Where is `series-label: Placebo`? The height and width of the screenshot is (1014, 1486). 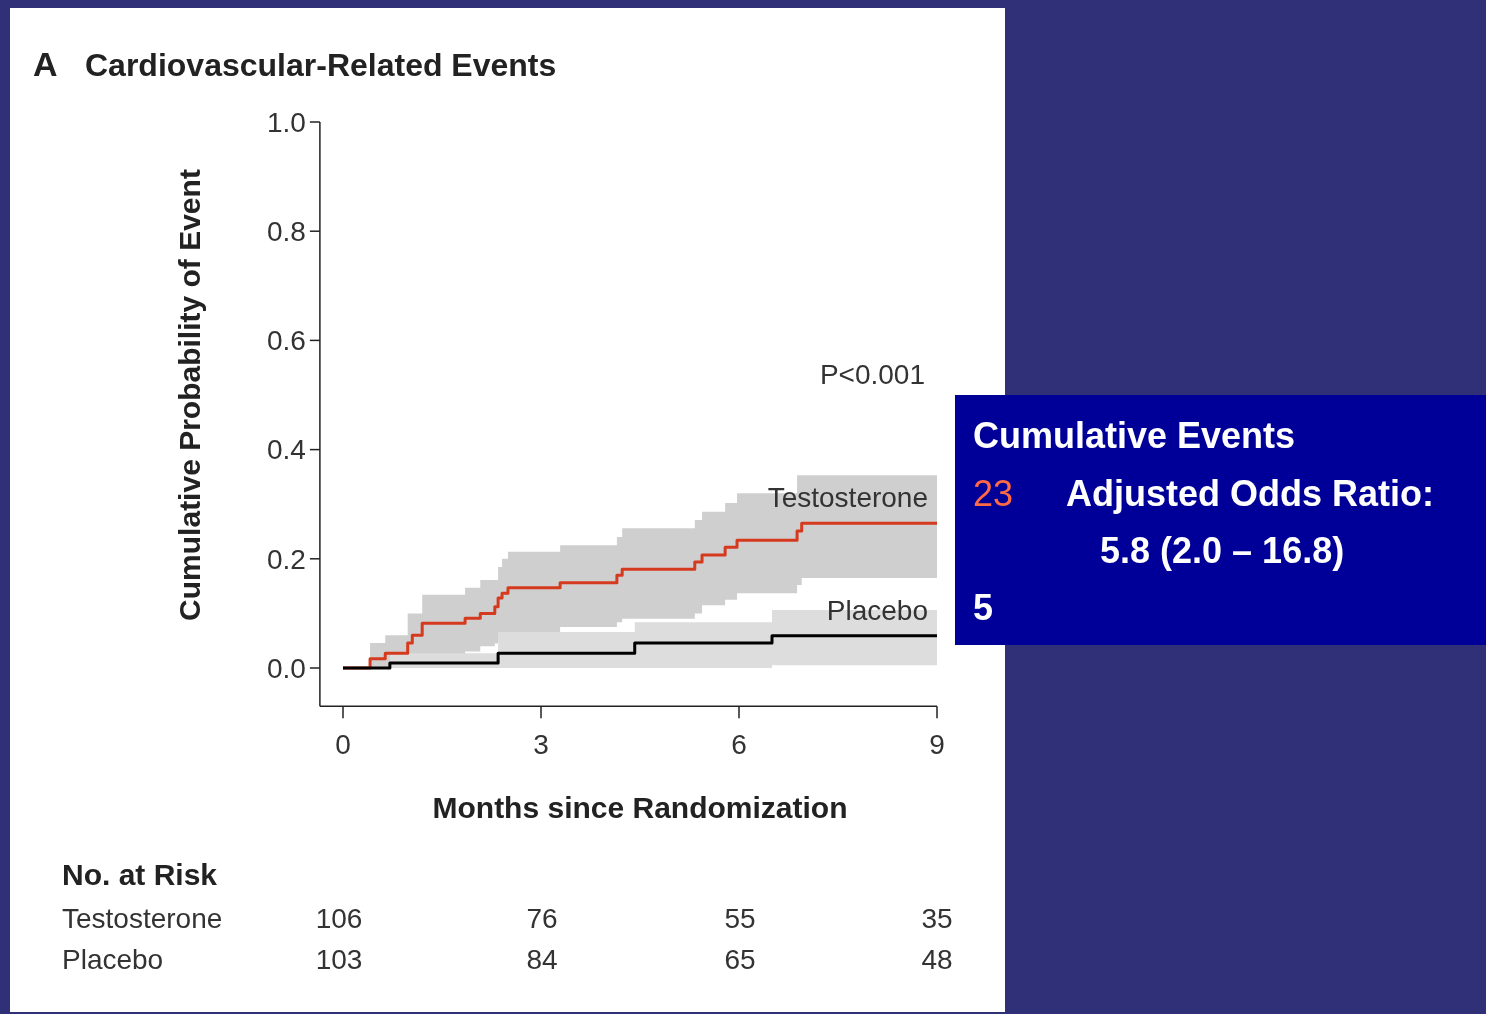
series-label: Placebo is located at coordinates (877, 610).